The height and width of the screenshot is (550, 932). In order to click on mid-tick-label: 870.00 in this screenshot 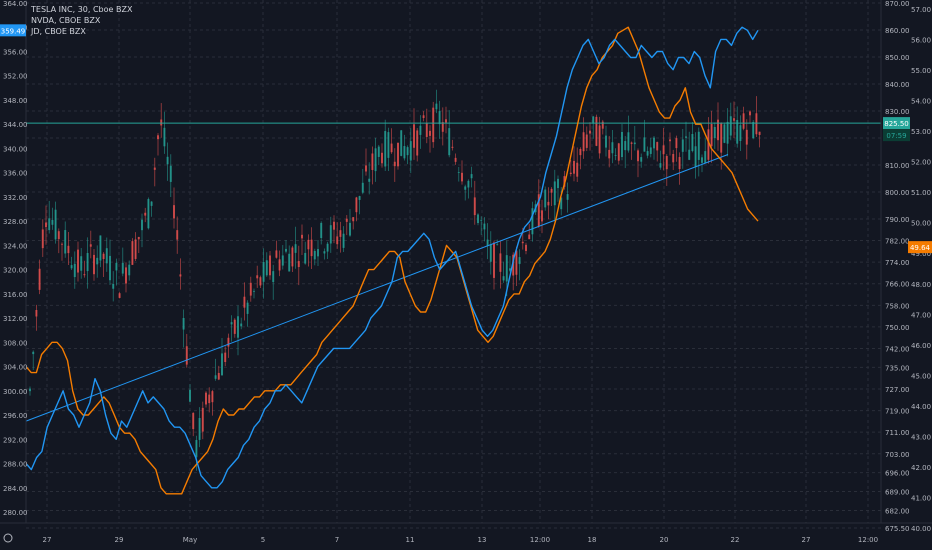, I will do `click(897, 4)`.